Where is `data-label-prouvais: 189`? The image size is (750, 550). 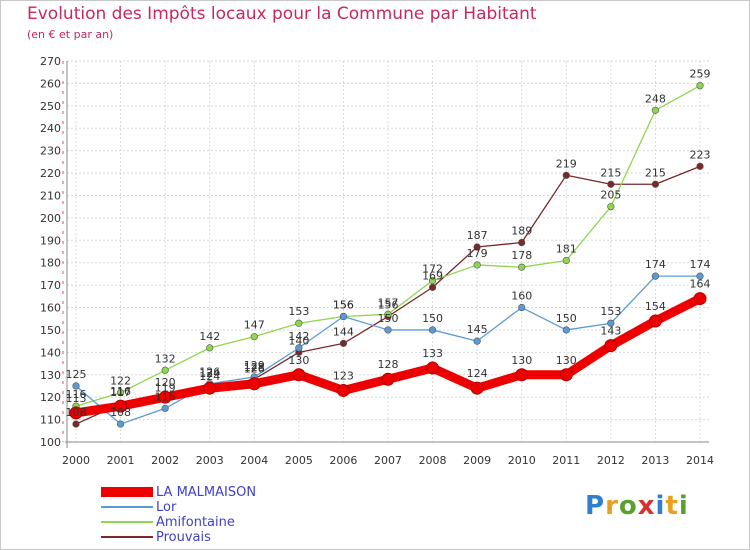
data-label-prouvais: 189 is located at coordinates (521, 231).